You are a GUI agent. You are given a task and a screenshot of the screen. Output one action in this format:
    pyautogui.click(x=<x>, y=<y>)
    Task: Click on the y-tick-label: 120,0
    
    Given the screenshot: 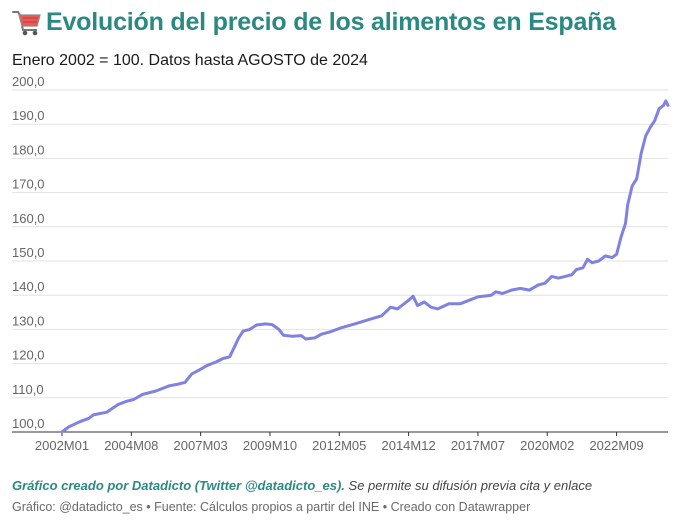 What is the action you would take?
    pyautogui.click(x=28, y=355)
    